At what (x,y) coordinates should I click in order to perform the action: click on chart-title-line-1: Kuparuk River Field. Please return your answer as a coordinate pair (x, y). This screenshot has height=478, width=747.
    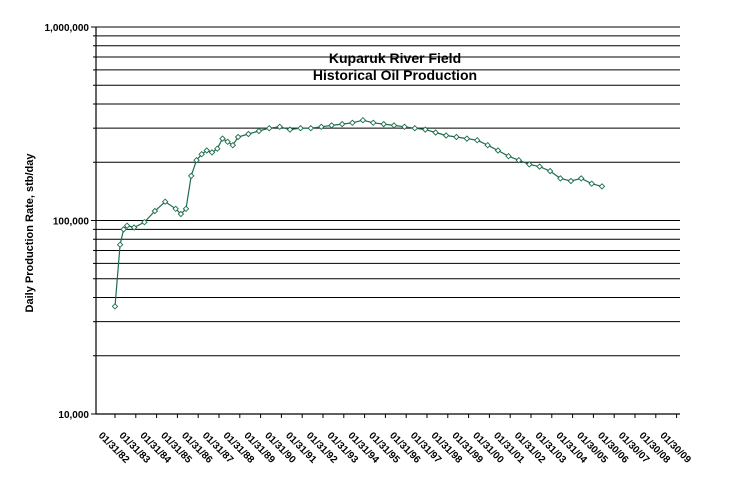
    Looking at the image, I should click on (395, 58).